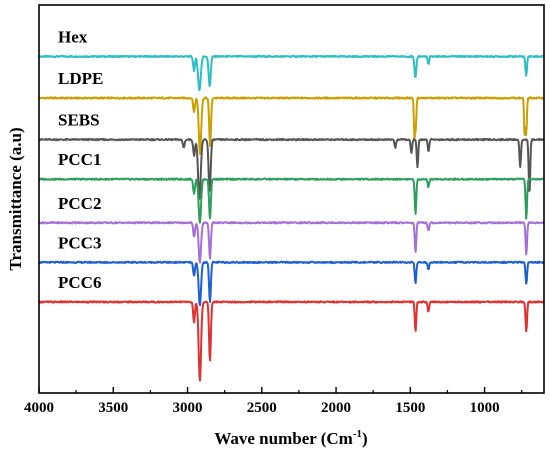 The width and height of the screenshot is (550, 458). Describe the element at coordinates (290, 438) in the screenshot. I see `x-axis-title: Wave number (Cm-1)` at that location.